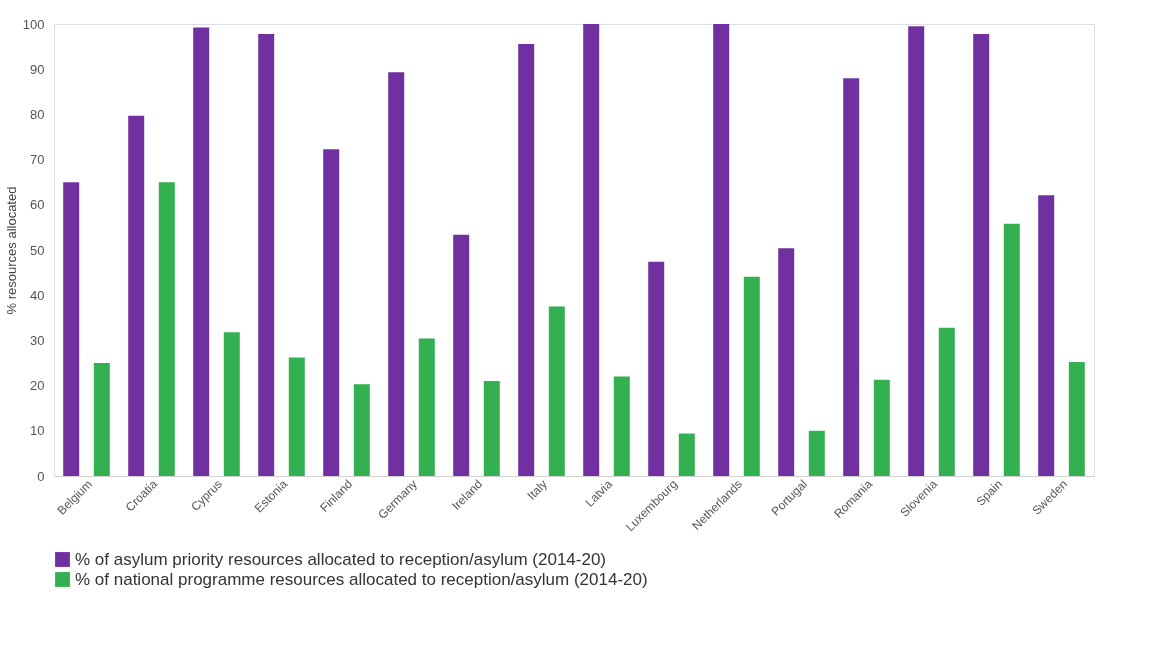 This screenshot has width=1161, height=657. I want to click on y-tick-label: 50, so click(37, 250).